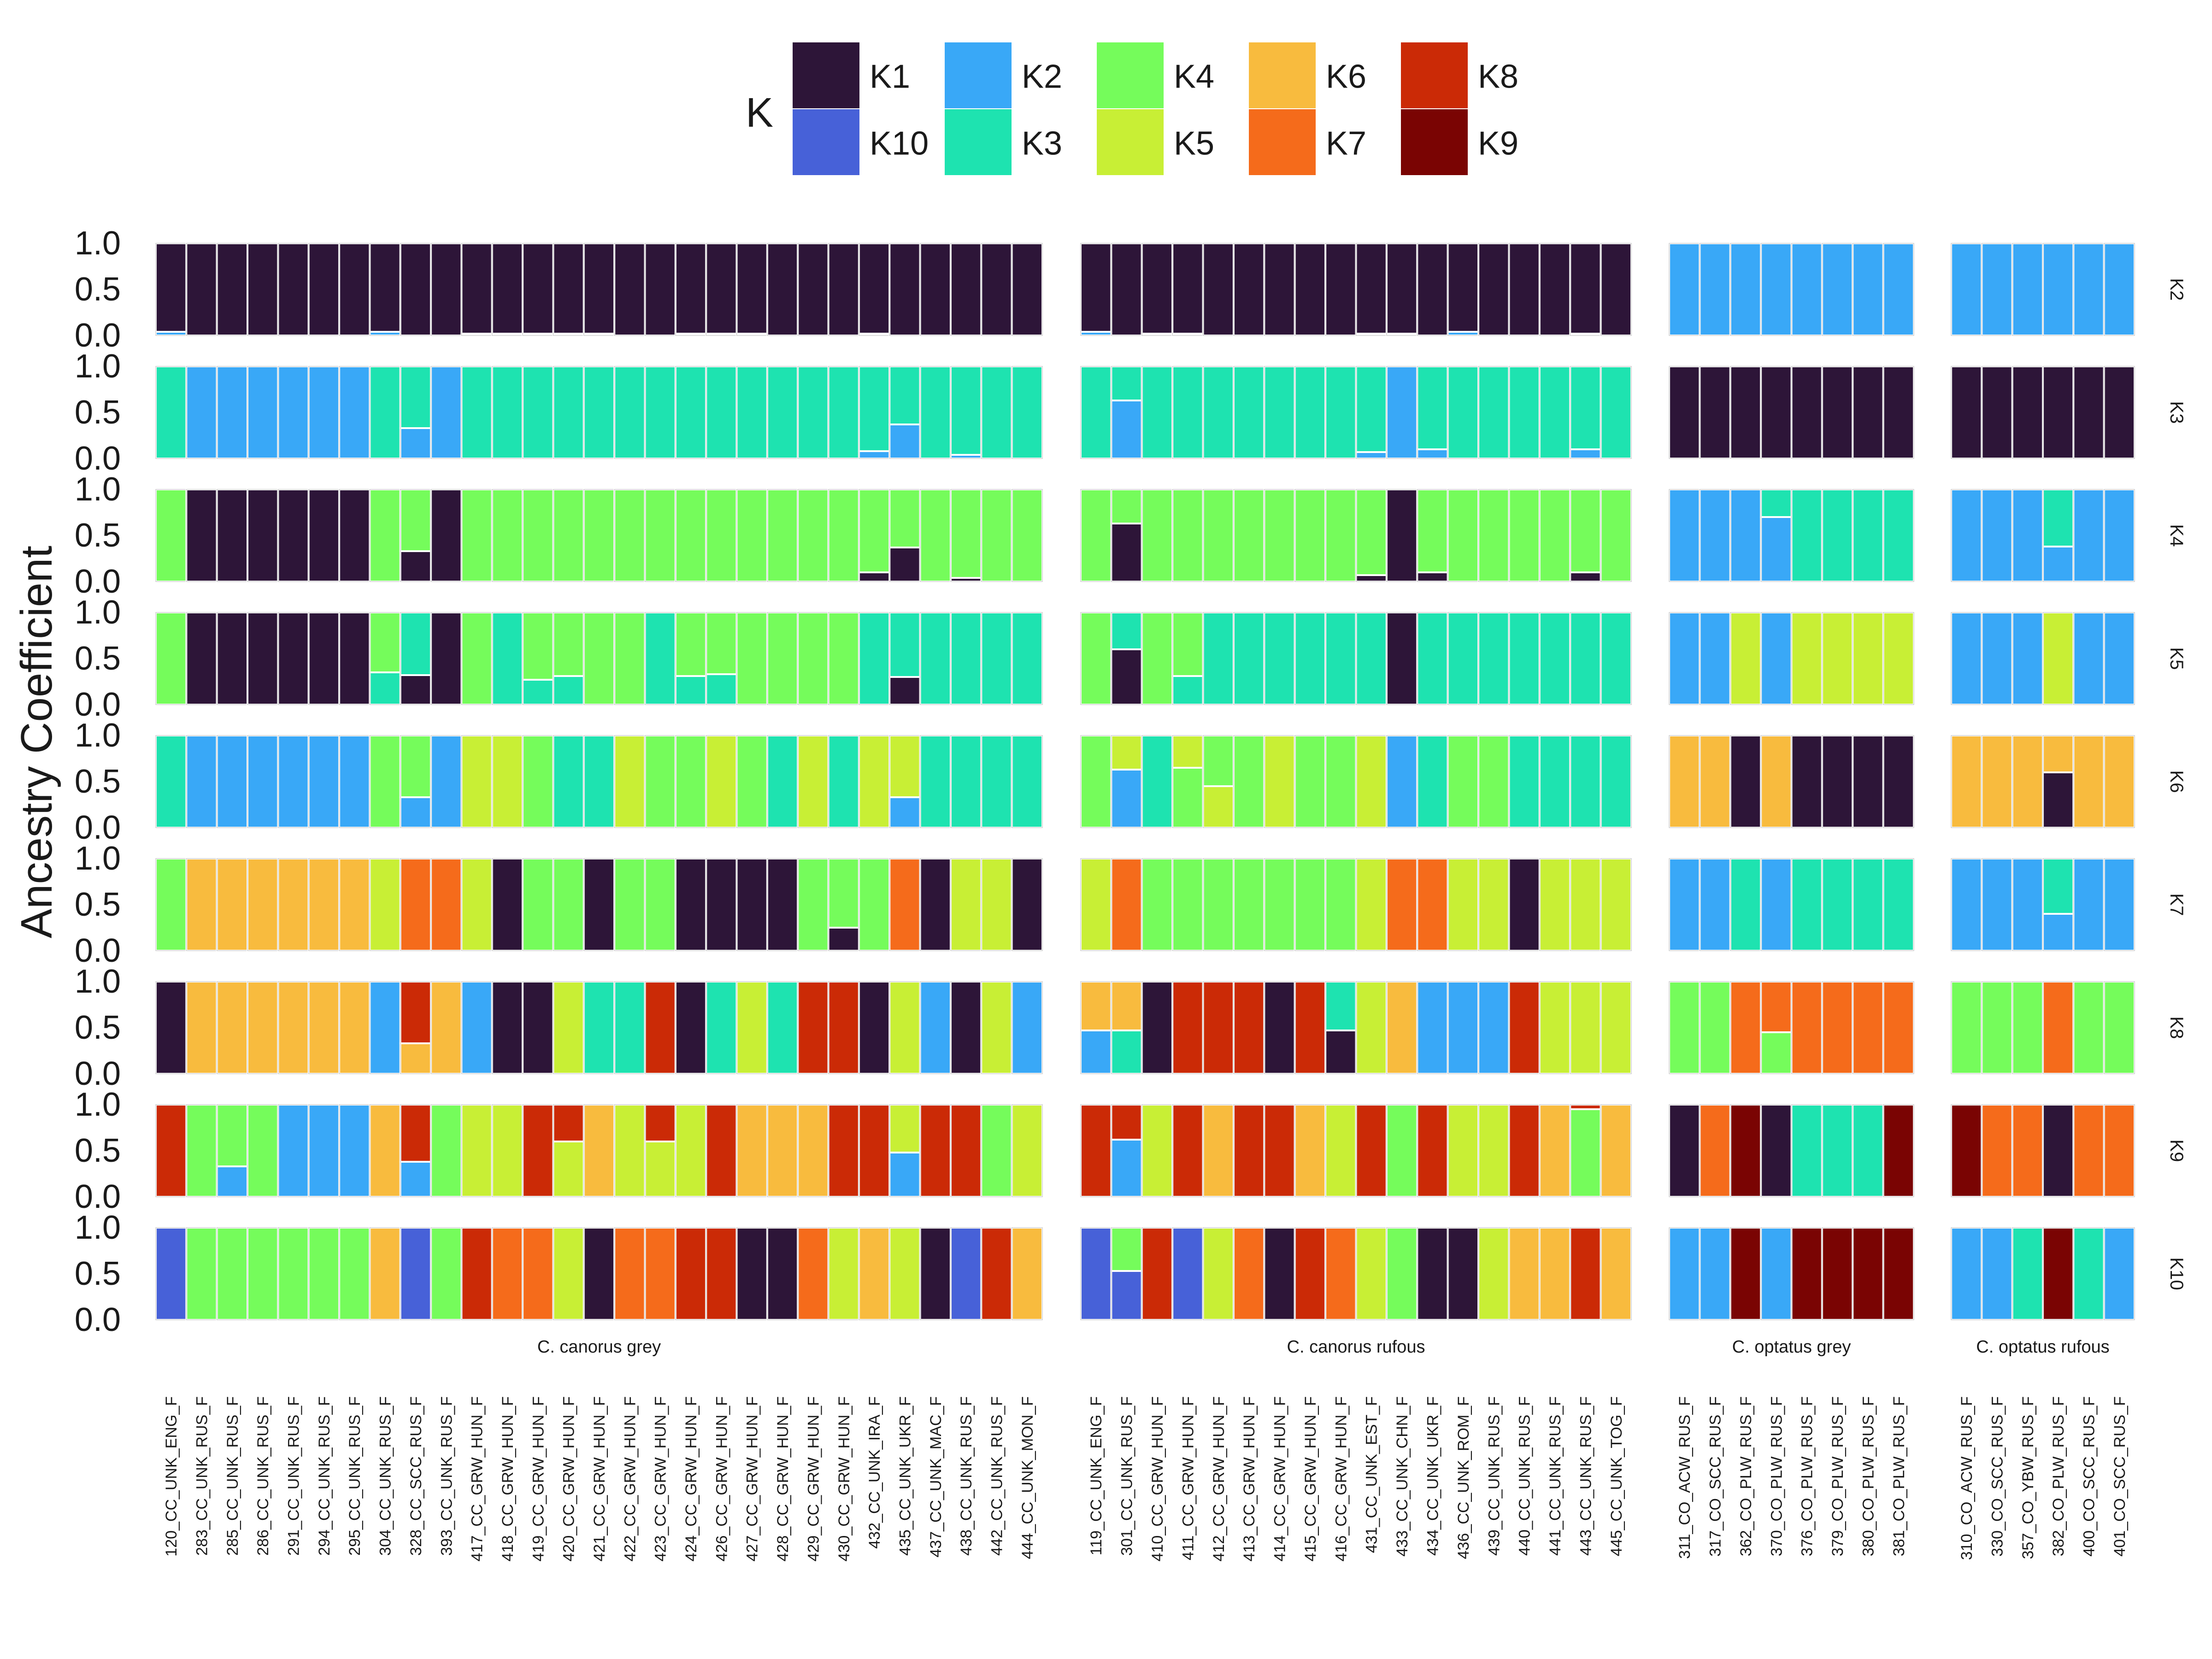 This screenshot has width=2212, height=1659. What do you see at coordinates (98, 1196) in the screenshot?
I see `y-tick-label: 0.0` at bounding box center [98, 1196].